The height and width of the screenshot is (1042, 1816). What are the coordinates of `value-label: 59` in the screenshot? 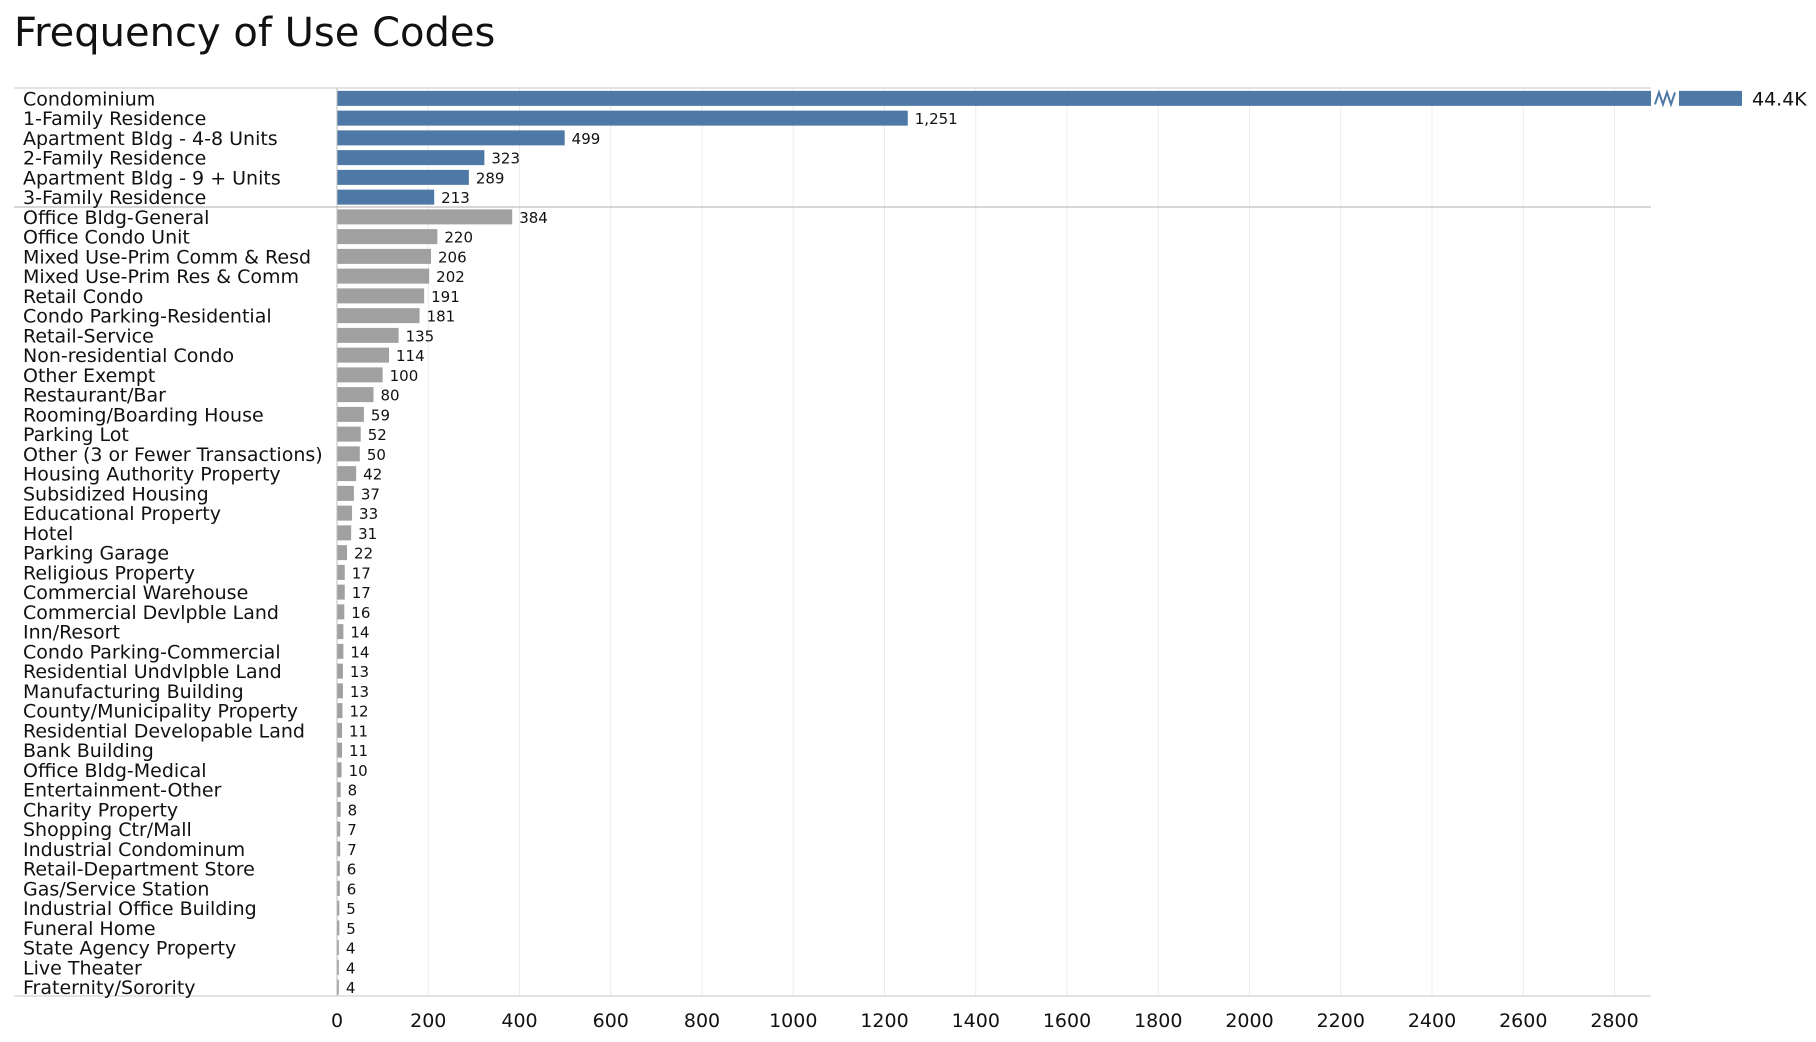 It's located at (380, 415).